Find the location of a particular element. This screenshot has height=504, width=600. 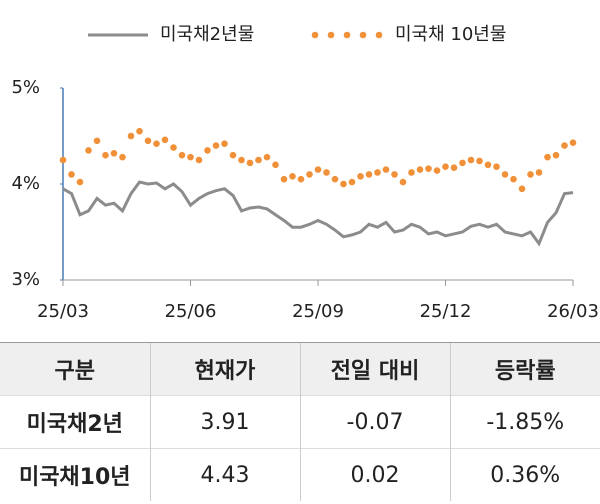

y-tick-label: 5% is located at coordinates (25, 87).